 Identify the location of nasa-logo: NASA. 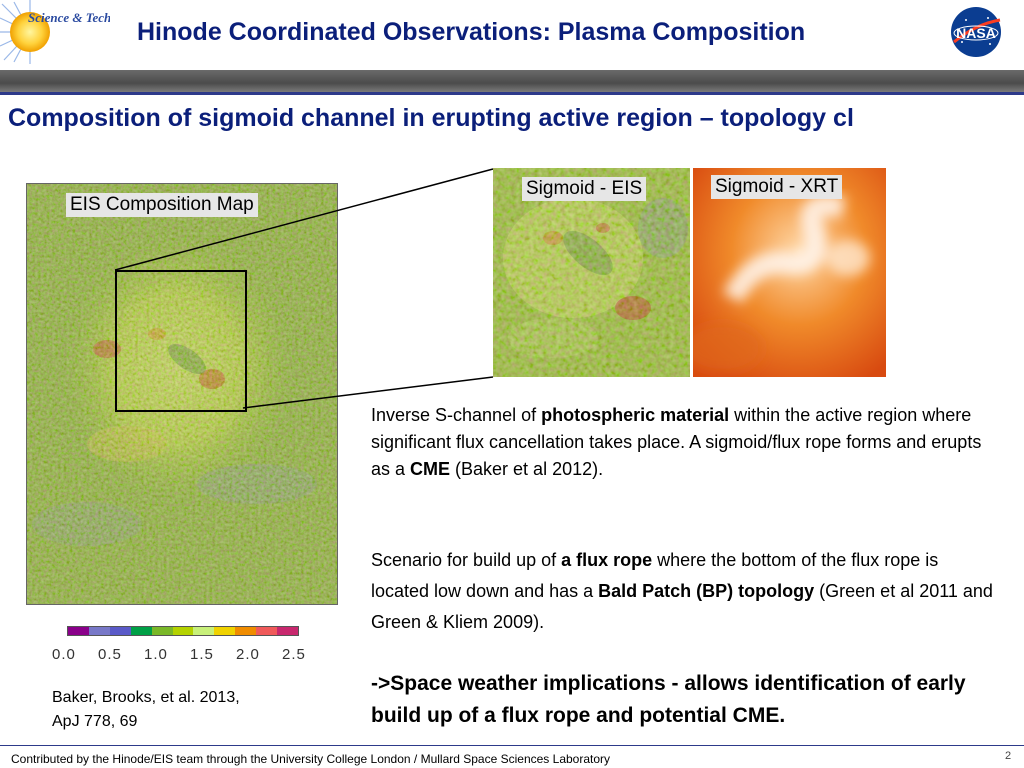
(976, 32).